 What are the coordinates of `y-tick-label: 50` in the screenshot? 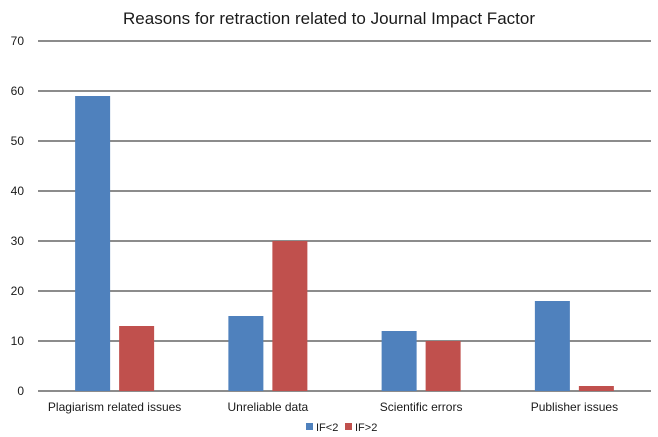 It's located at (18, 141).